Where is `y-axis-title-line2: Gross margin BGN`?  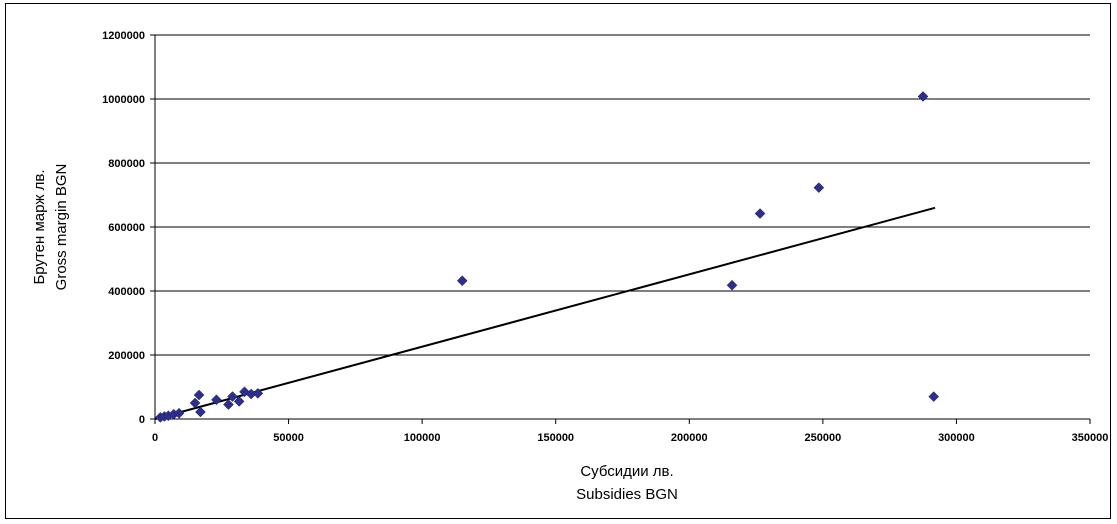 y-axis-title-line2: Gross margin BGN is located at coordinates (61, 227).